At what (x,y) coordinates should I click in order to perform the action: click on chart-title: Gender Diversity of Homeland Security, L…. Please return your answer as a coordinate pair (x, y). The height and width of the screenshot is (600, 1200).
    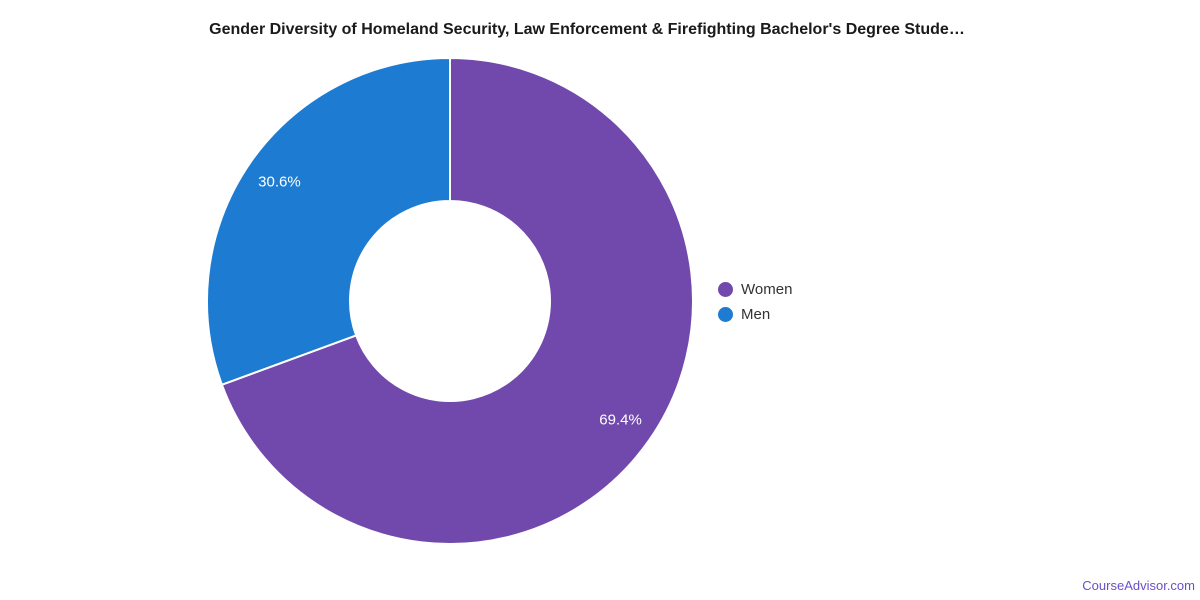
    Looking at the image, I should click on (587, 29).